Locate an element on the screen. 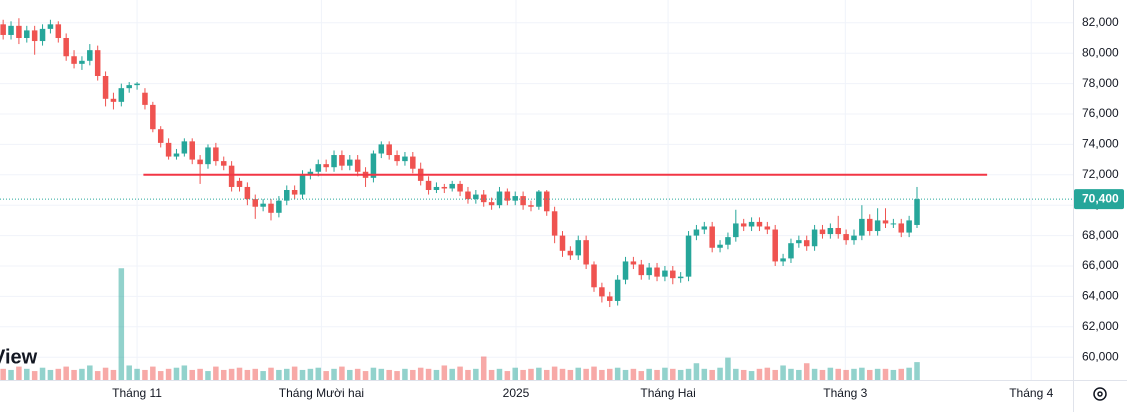 This screenshot has width=1127, height=412. x-tick-label: Tháng 11 is located at coordinates (137, 393).